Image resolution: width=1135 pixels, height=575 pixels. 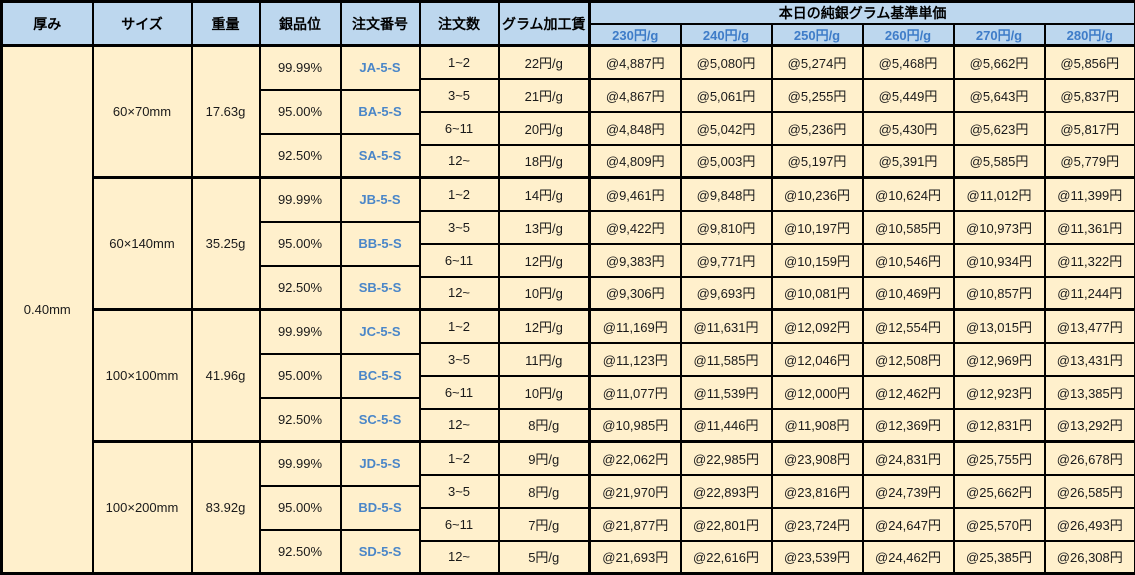 I want to click on order-code-cell: BD-5-S, so click(x=380, y=507).